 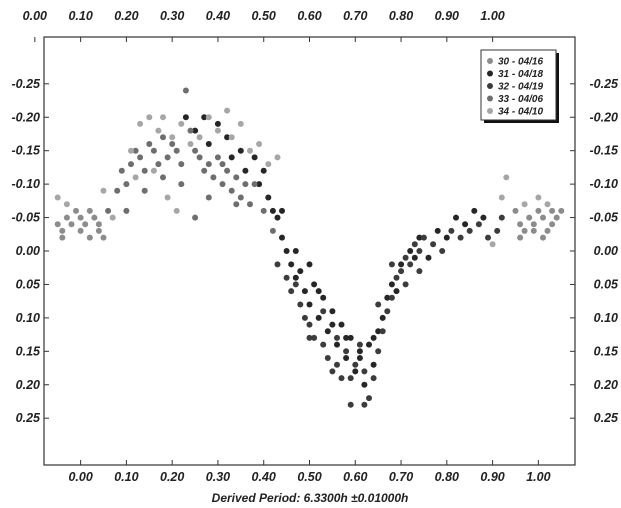 I want to click on right-tick-label: -0.25, so click(x=605, y=84).